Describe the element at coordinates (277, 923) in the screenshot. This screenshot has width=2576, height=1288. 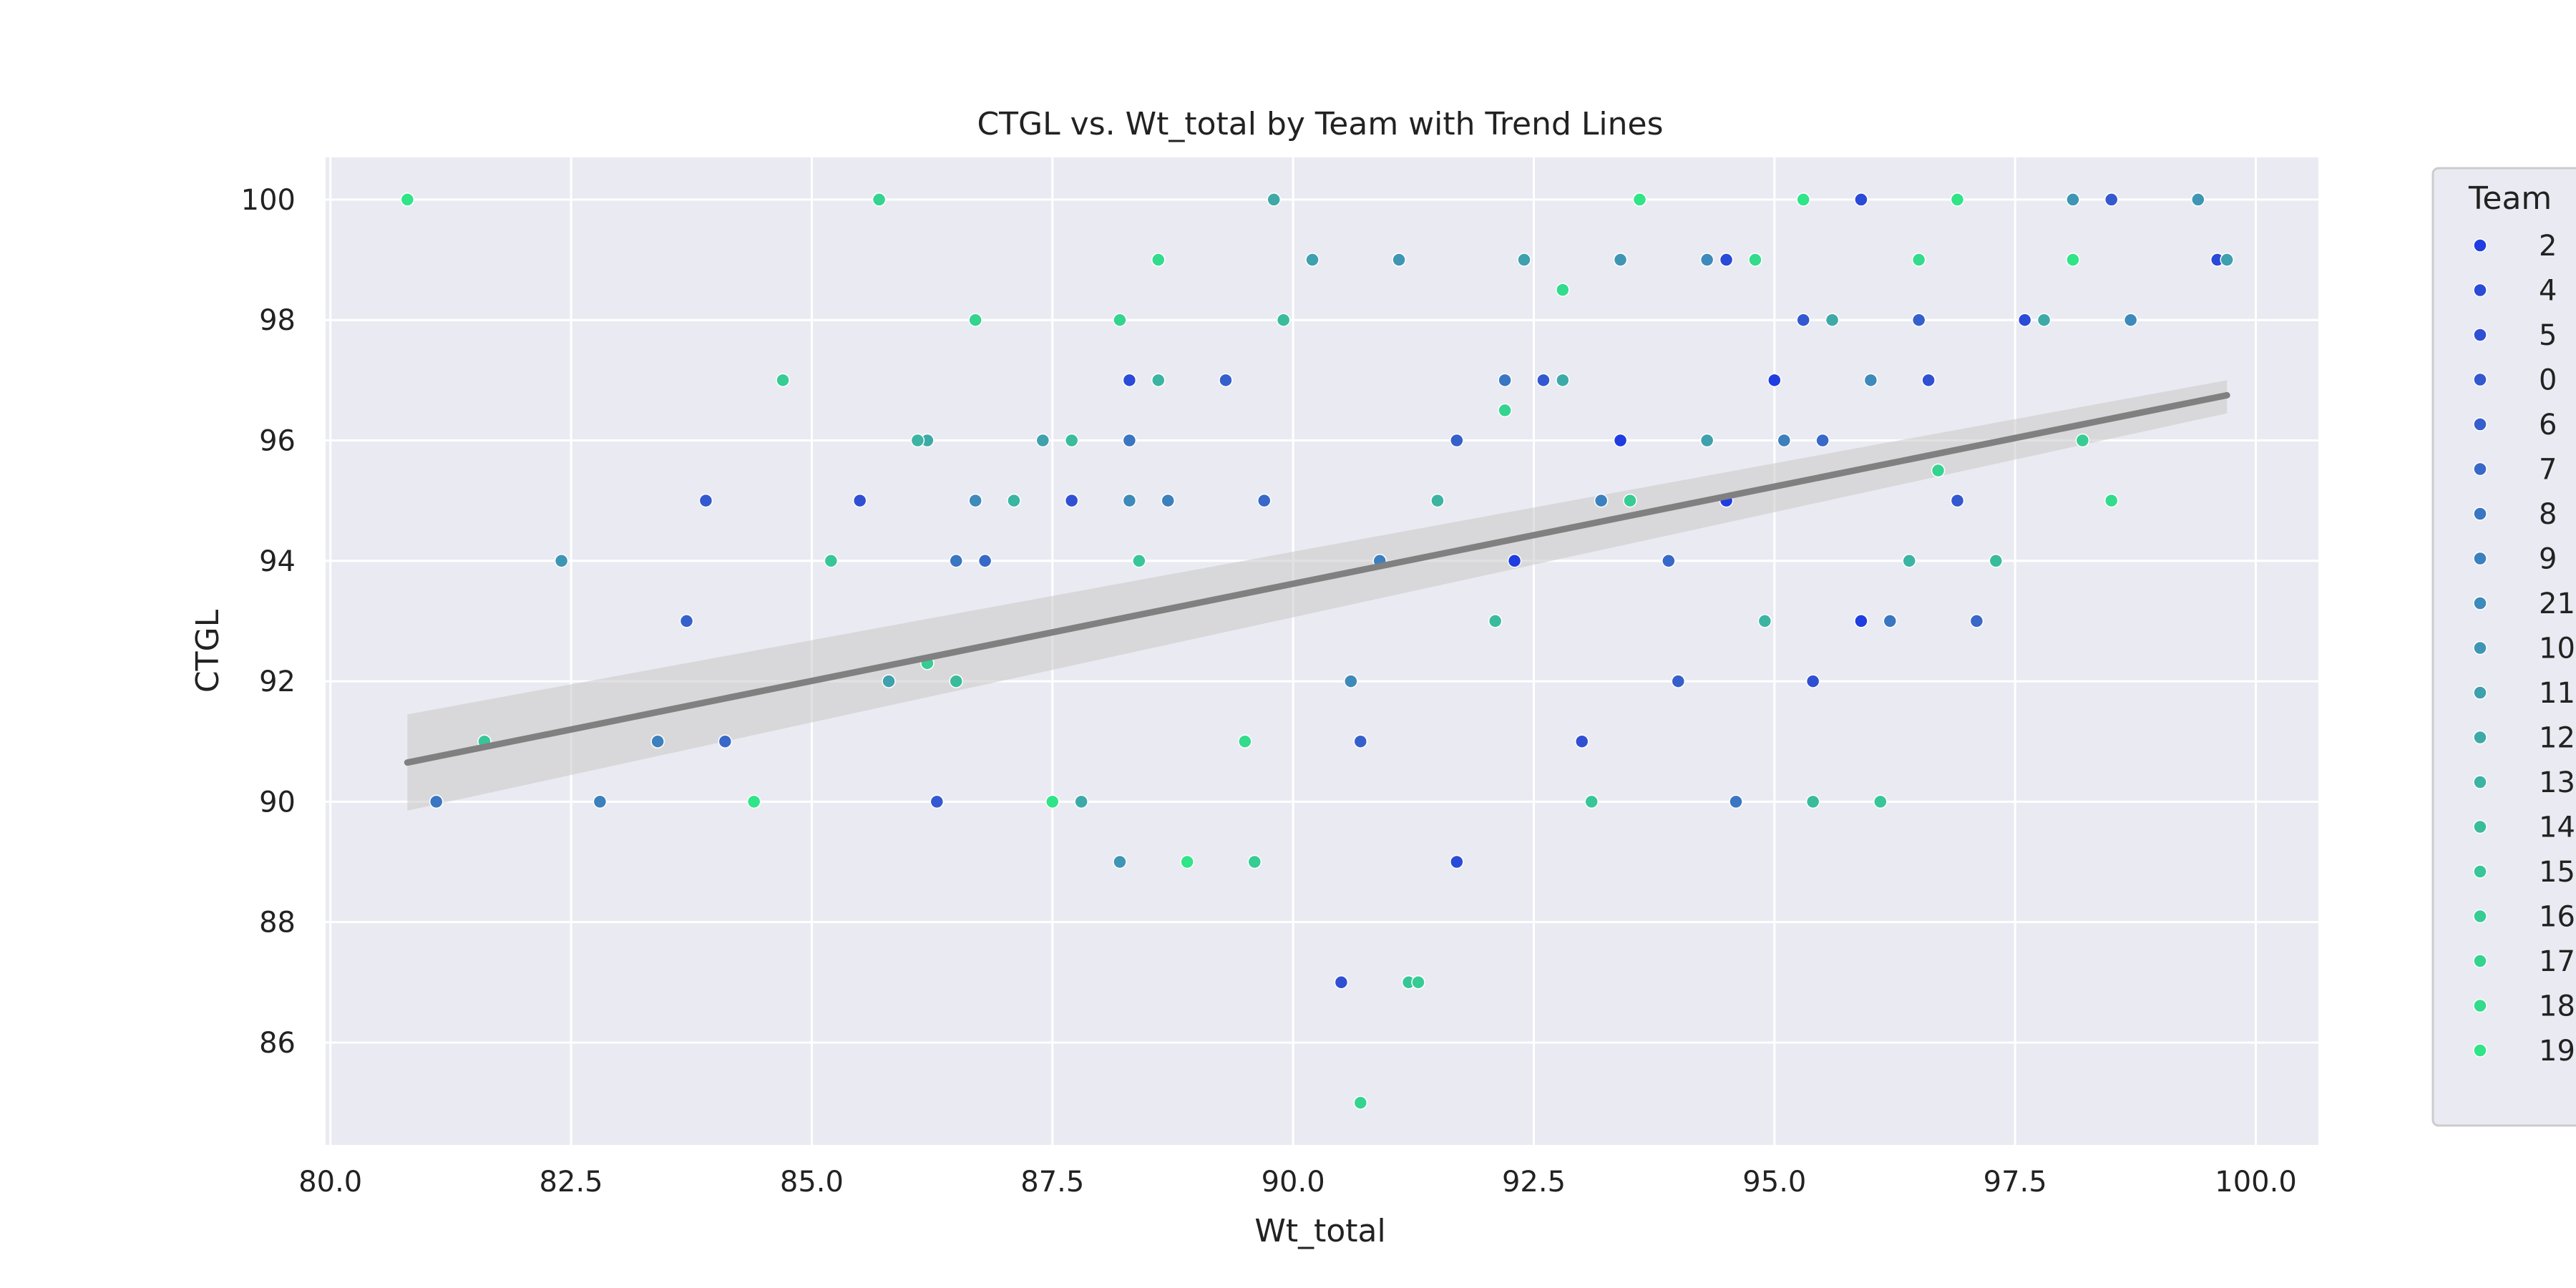
I see `y-tick-label: 88` at that location.